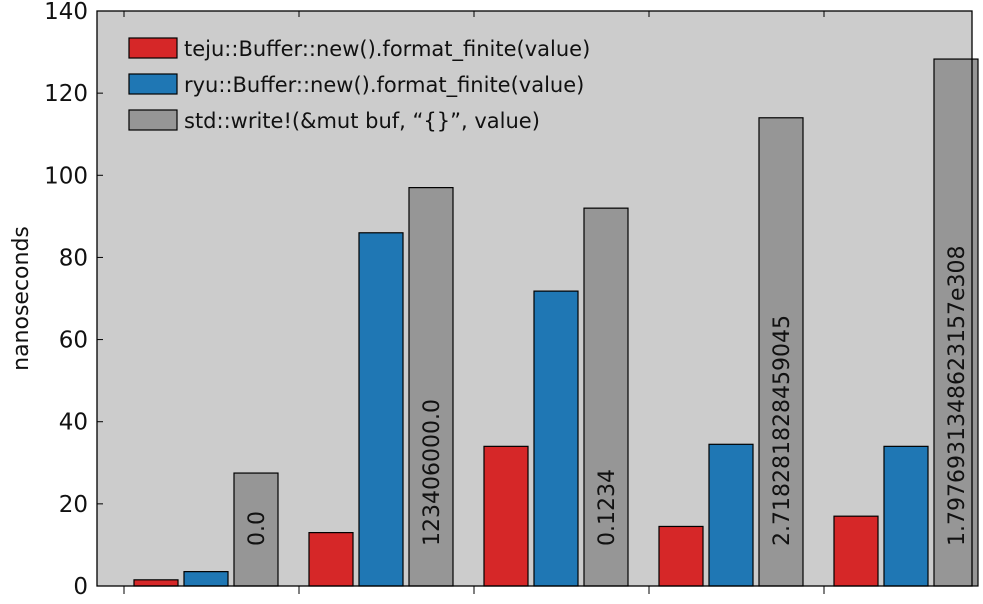  What do you see at coordinates (607, 507) in the screenshot?
I see `category-label: 0.1234` at bounding box center [607, 507].